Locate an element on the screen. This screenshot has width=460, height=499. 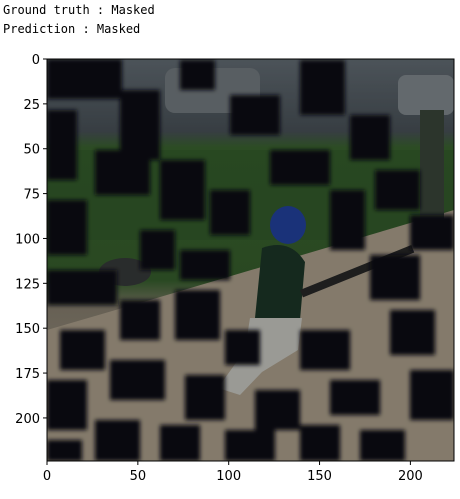
batting-helmet is located at coordinates (288, 225).